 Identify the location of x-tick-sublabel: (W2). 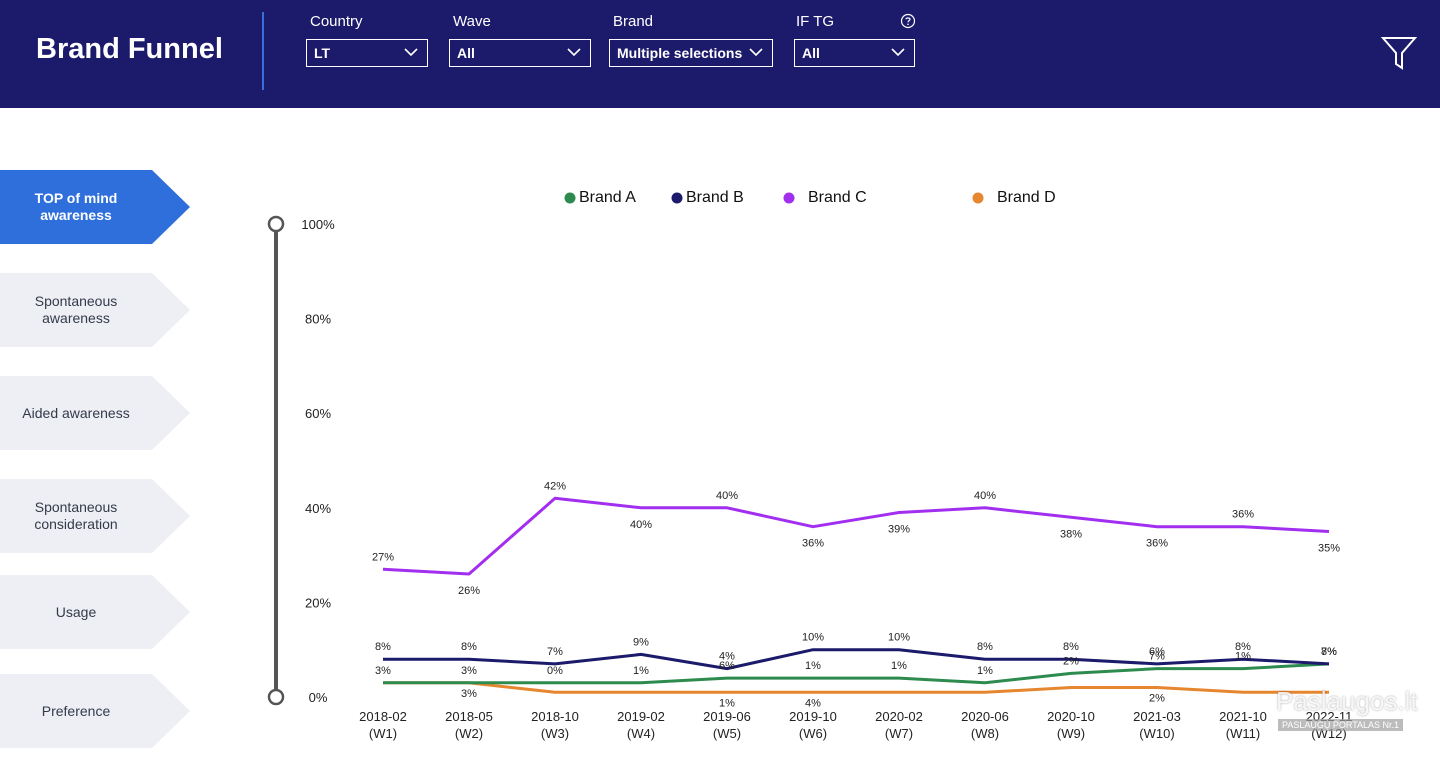
(469, 733).